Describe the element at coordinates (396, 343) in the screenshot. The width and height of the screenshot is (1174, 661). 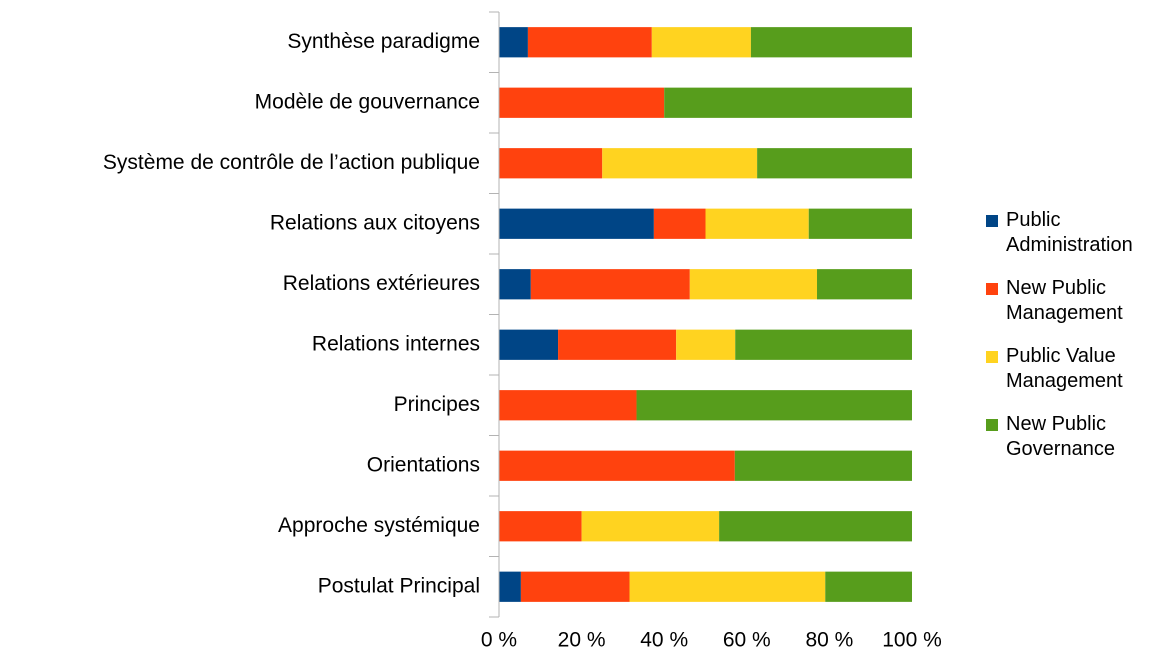
I see `y-tick-label: Relations internes` at that location.